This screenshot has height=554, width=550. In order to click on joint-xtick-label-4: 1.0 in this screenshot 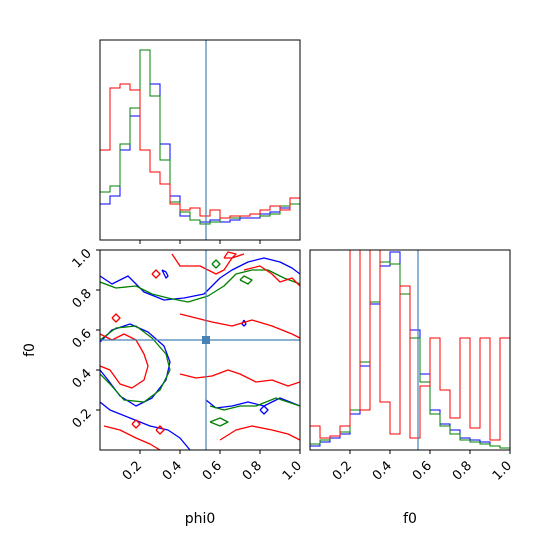, I will do `click(292, 470)`.